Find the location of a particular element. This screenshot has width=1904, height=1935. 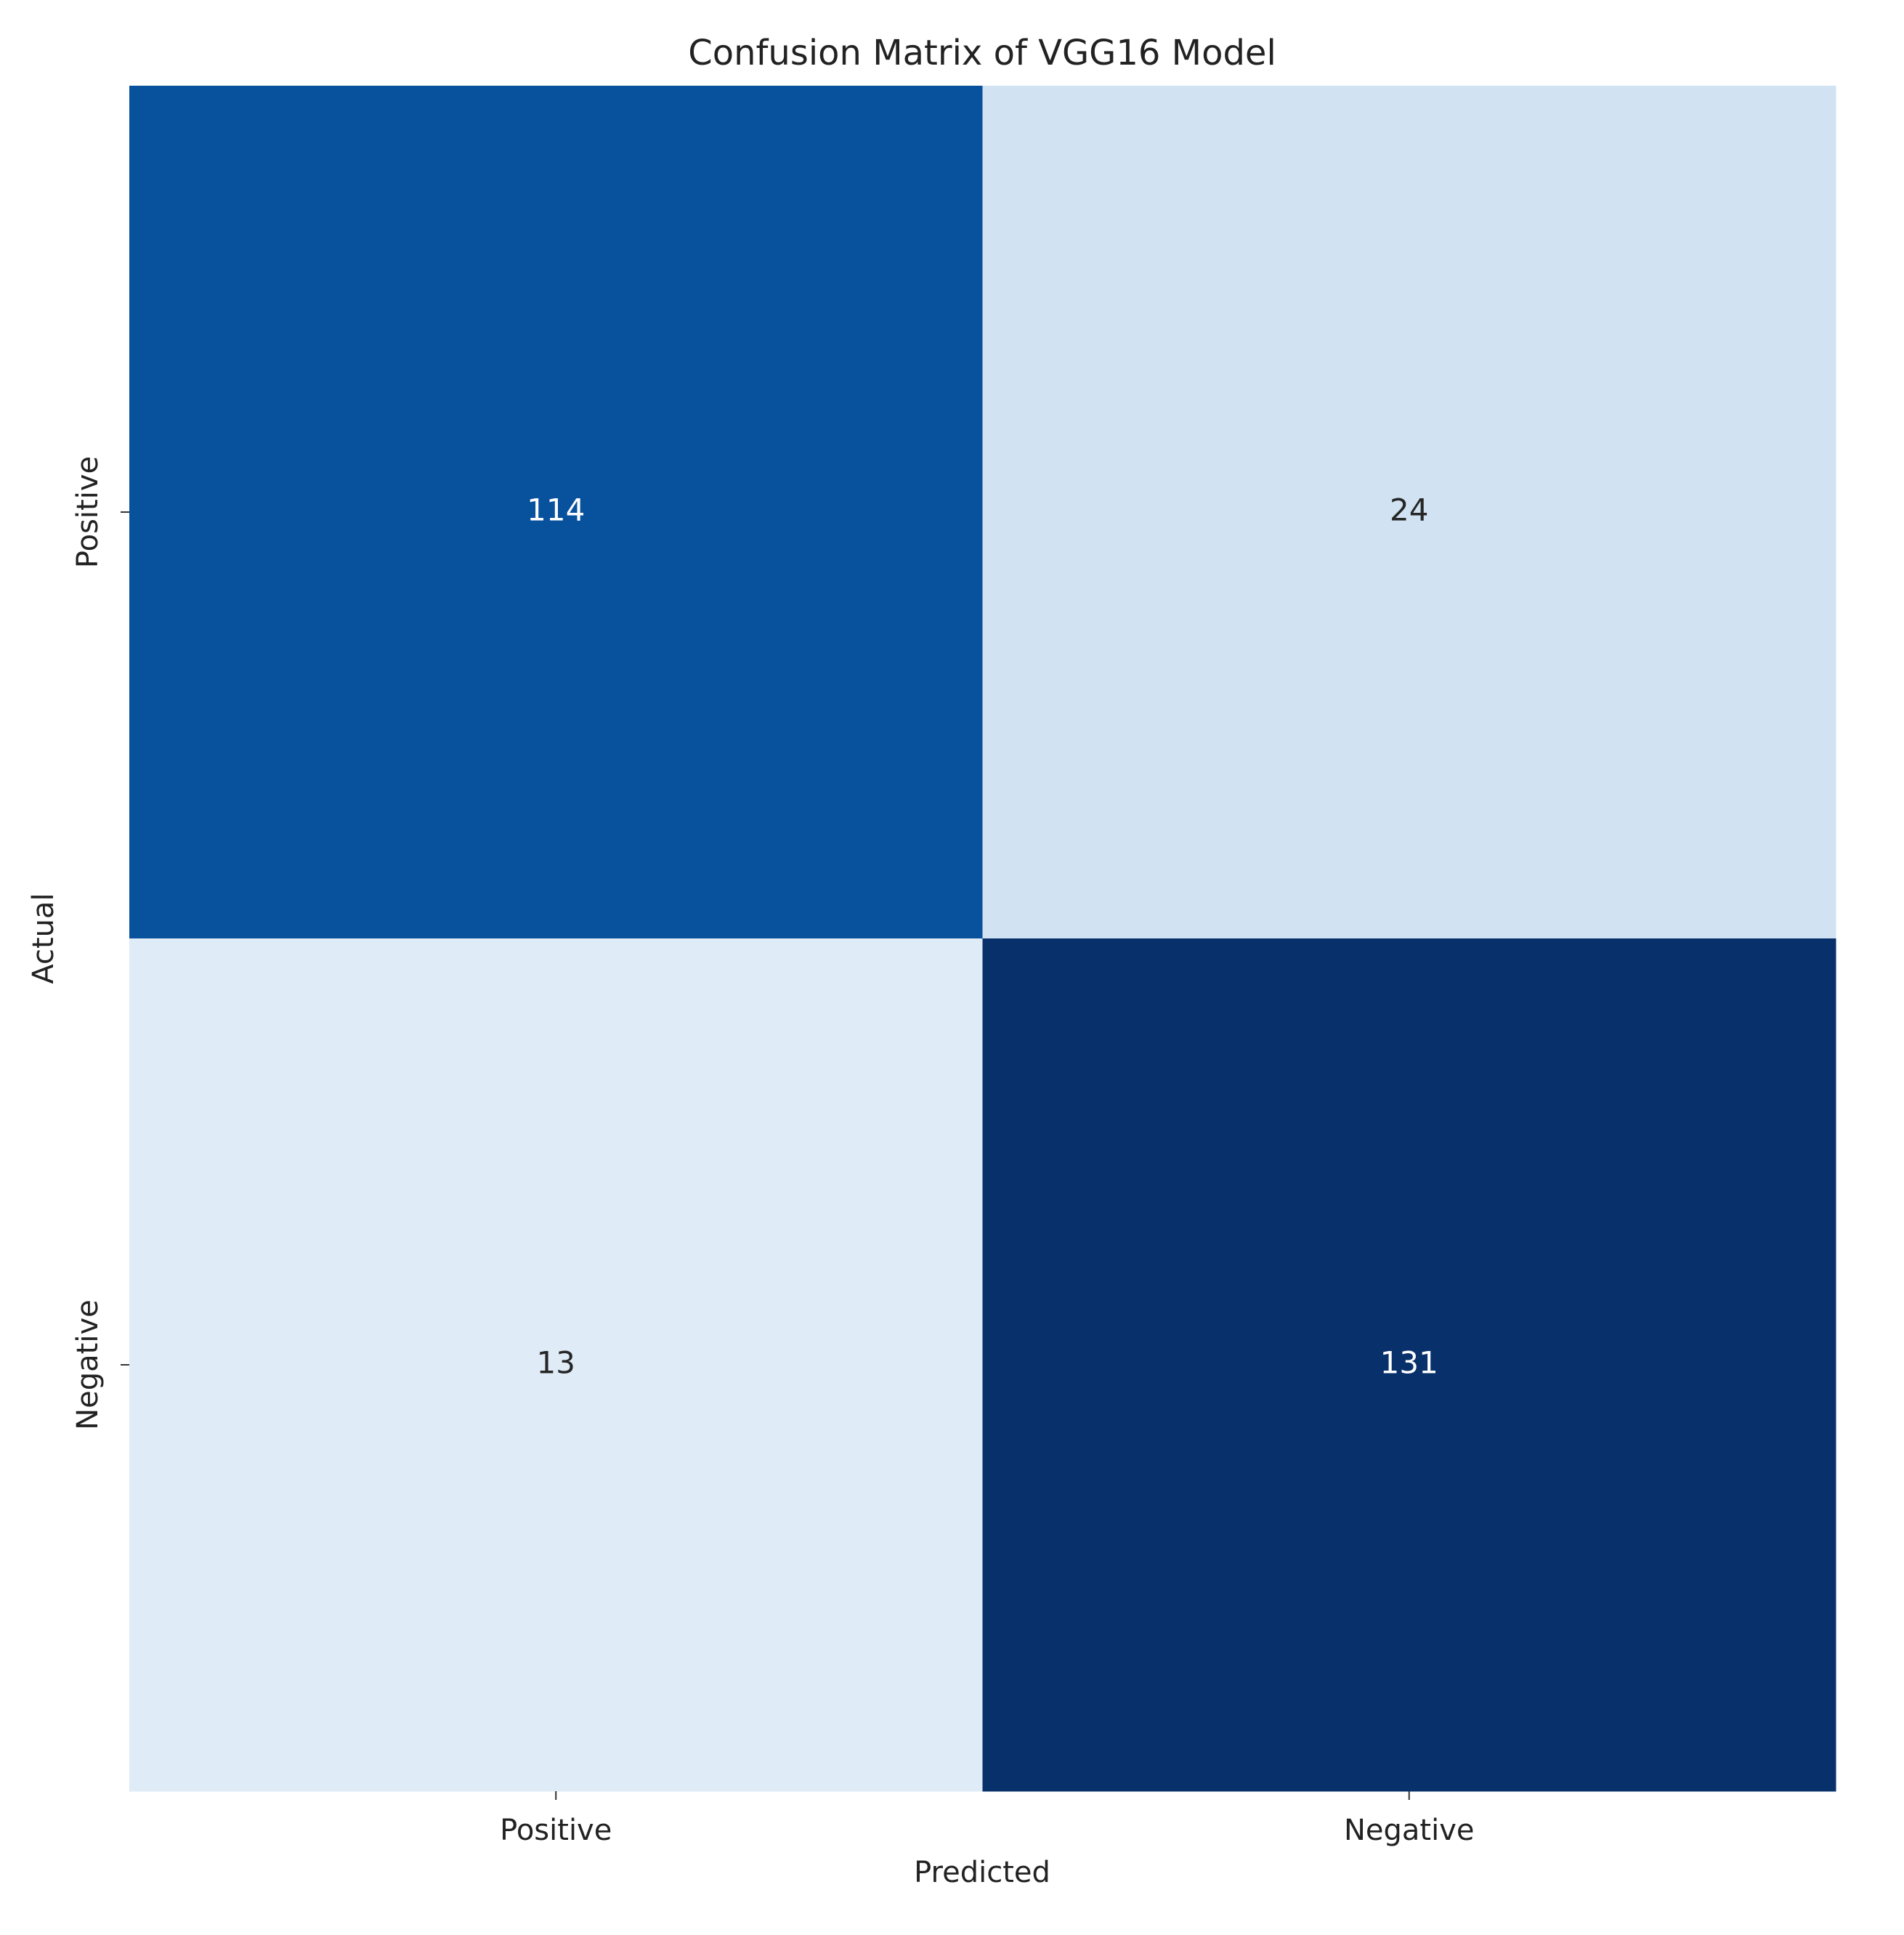

y-tick-label: Negative is located at coordinates (88, 1364).